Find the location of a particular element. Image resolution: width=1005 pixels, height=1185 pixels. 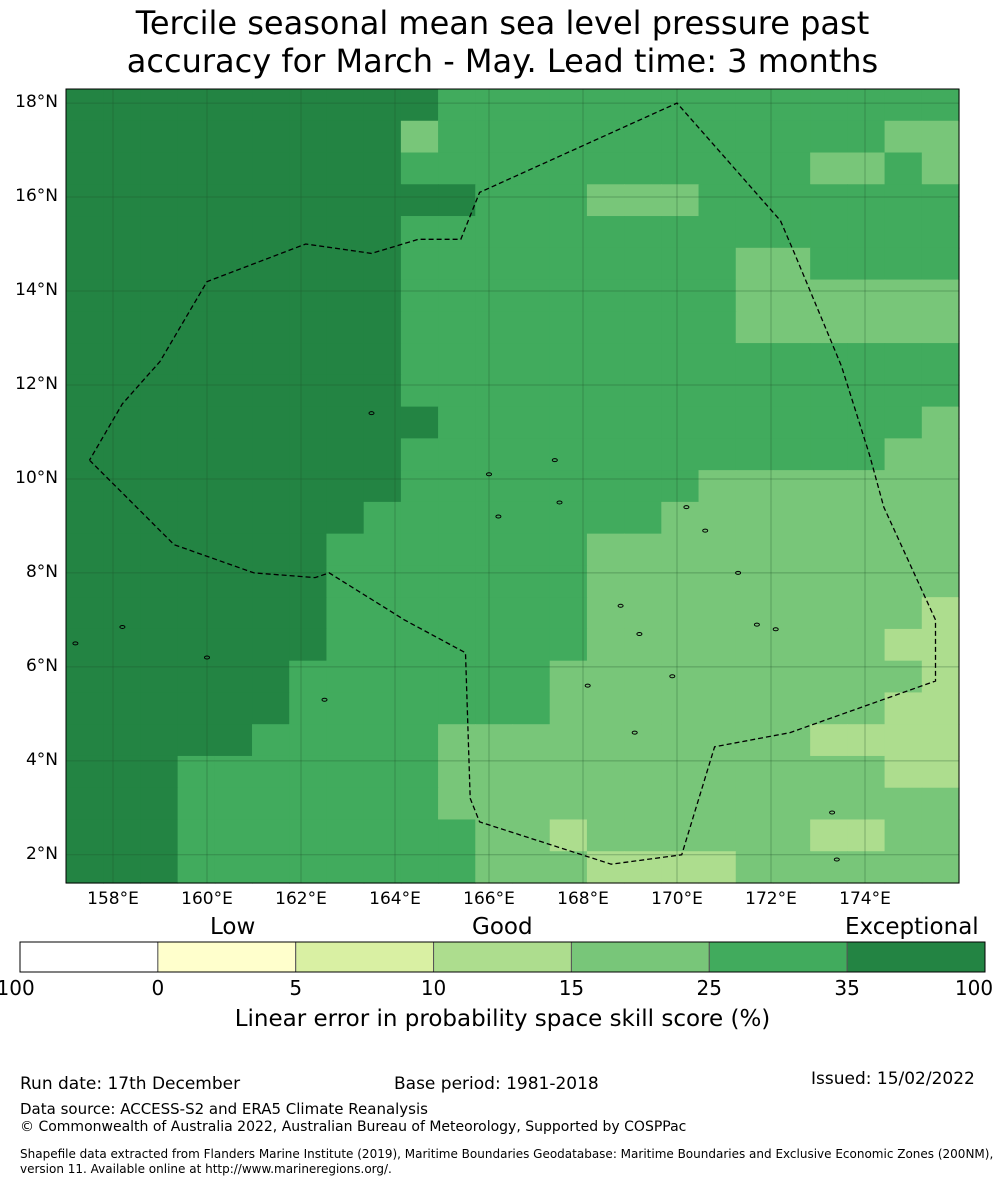

latitude-tick-label: 18°N is located at coordinates (36, 102).